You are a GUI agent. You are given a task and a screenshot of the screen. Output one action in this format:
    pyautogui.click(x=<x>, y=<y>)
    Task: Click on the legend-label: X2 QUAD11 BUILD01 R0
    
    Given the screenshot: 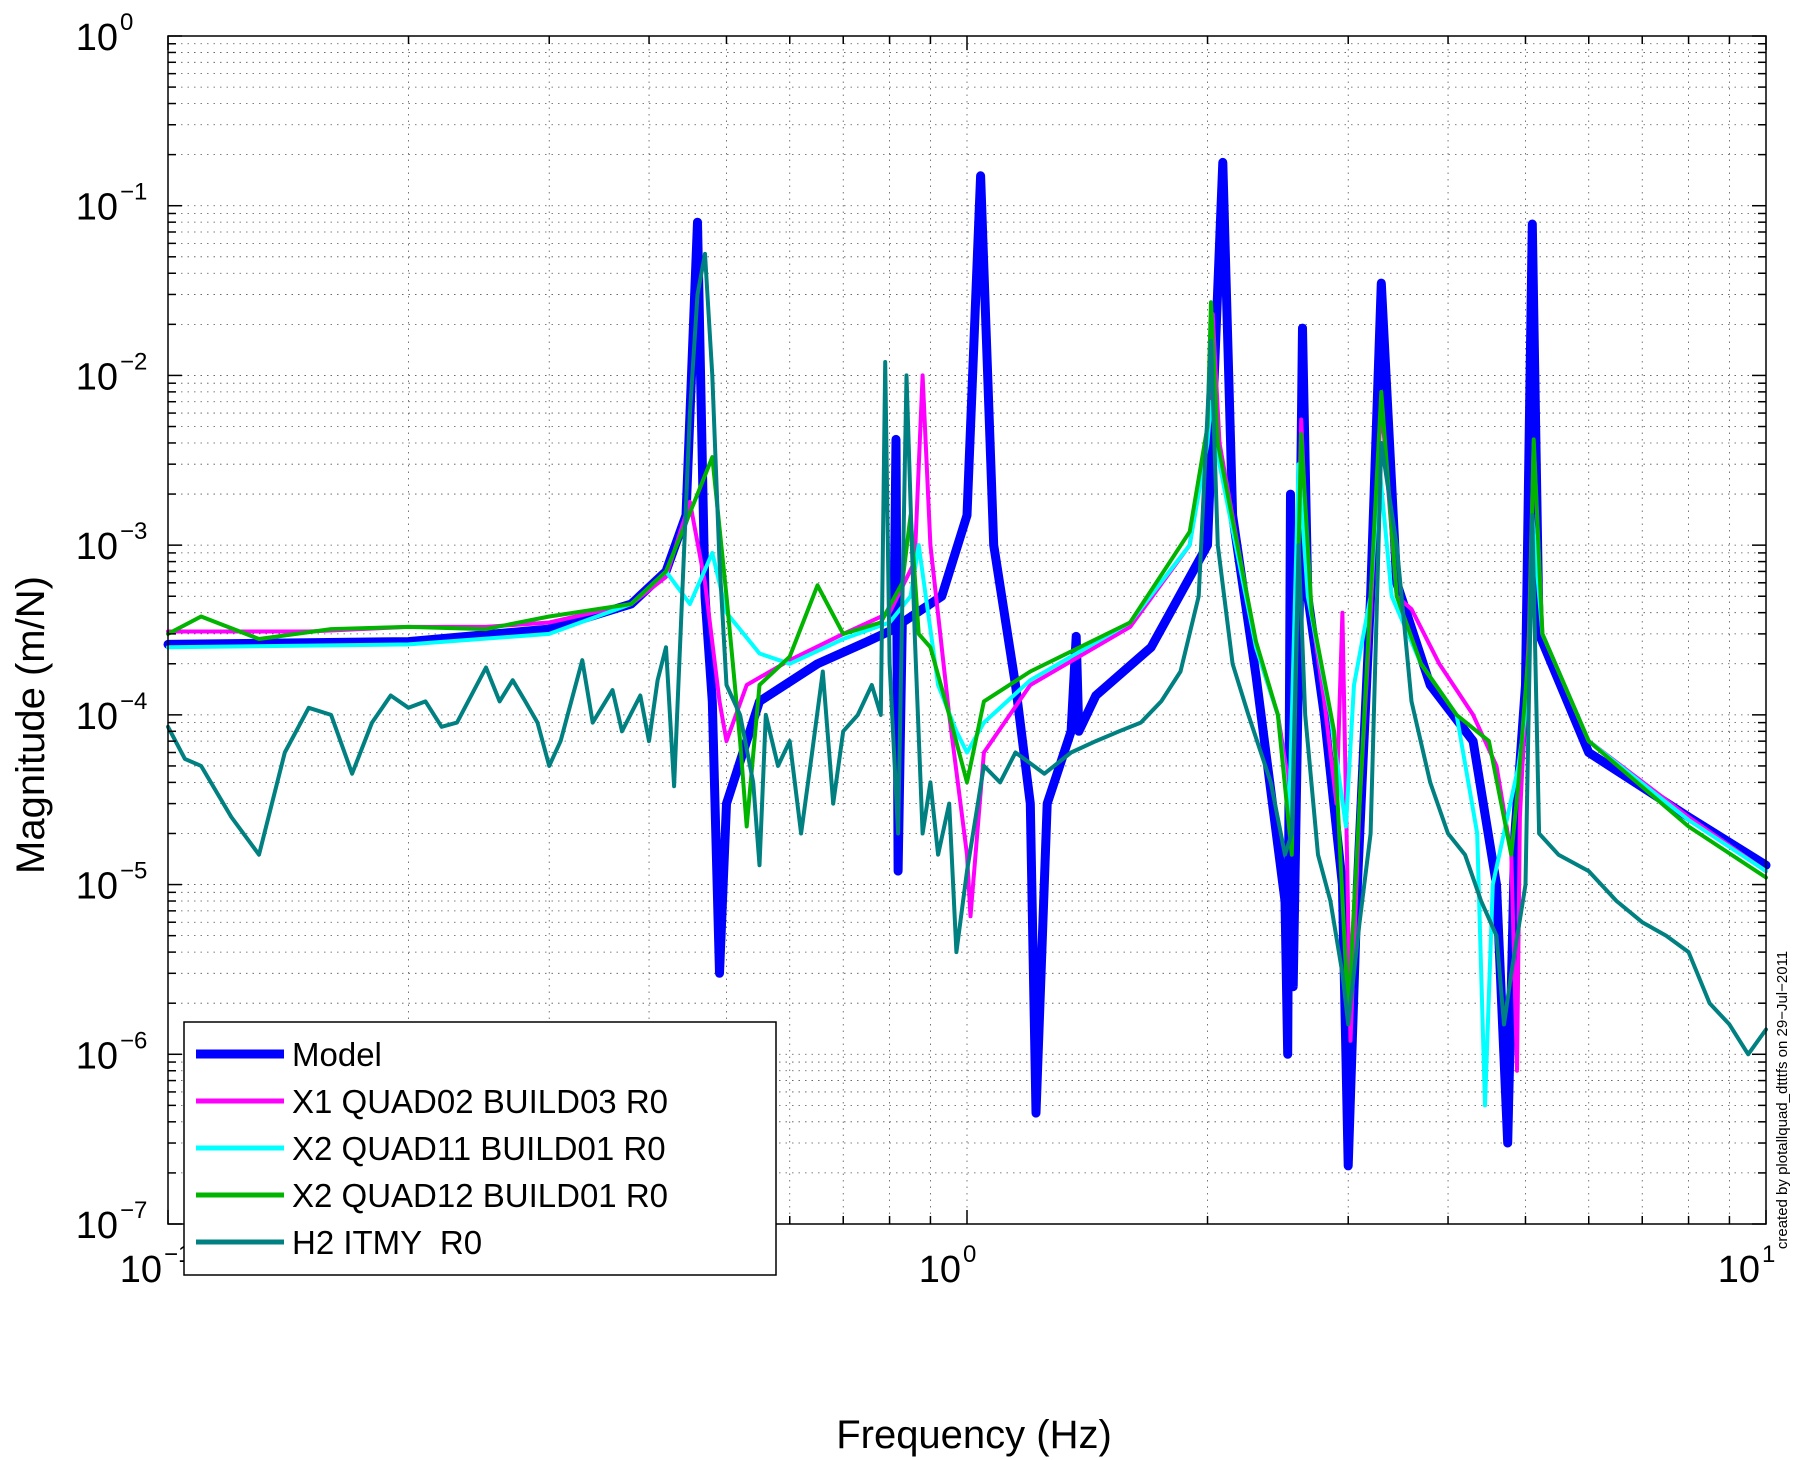 What is the action you would take?
    pyautogui.click(x=479, y=1148)
    